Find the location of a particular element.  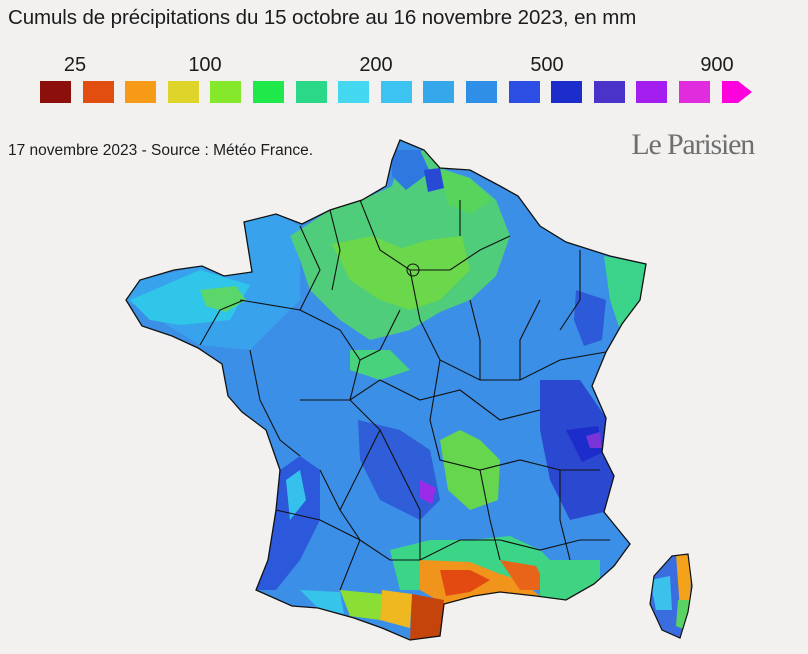

green-patch is located at coordinates (223, 299).